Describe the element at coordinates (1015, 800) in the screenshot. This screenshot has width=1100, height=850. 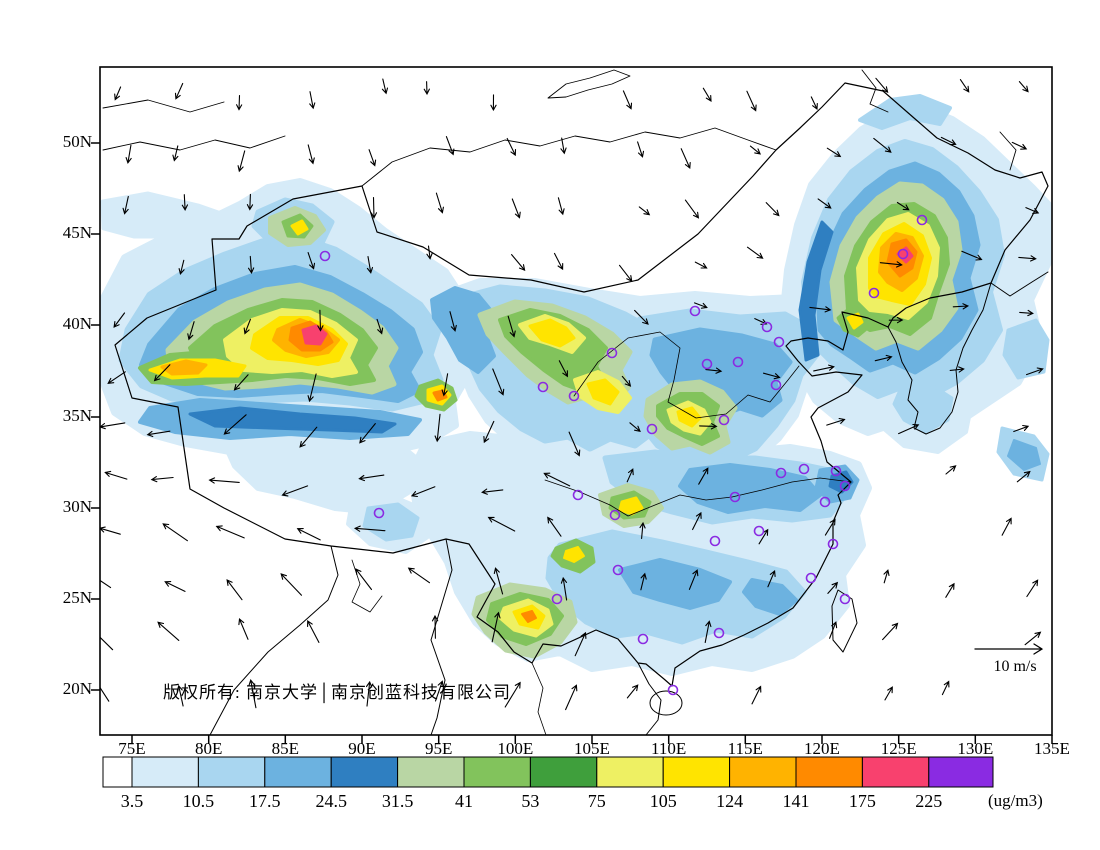
I see `colorbar-units: (ug/m3)` at that location.